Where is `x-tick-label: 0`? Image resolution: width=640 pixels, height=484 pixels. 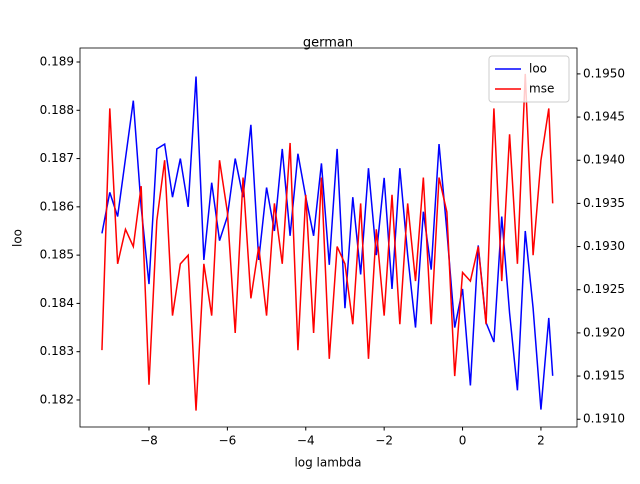
x-tick-label: 0 is located at coordinates (463, 441).